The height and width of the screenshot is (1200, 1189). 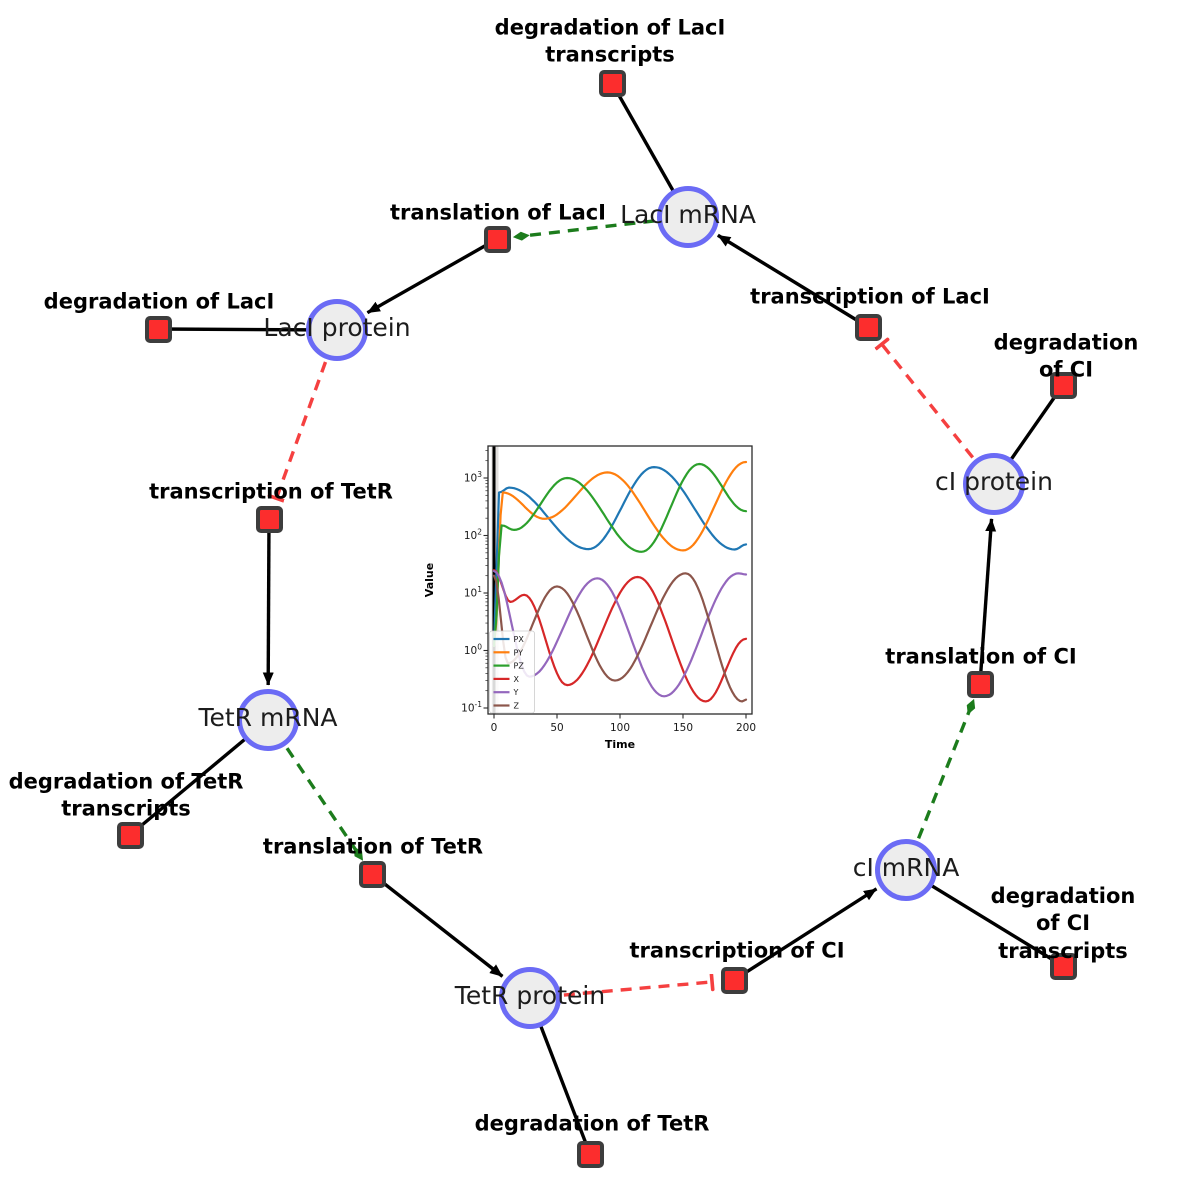 I want to click on x-tick-150: 150, so click(x=683, y=728).